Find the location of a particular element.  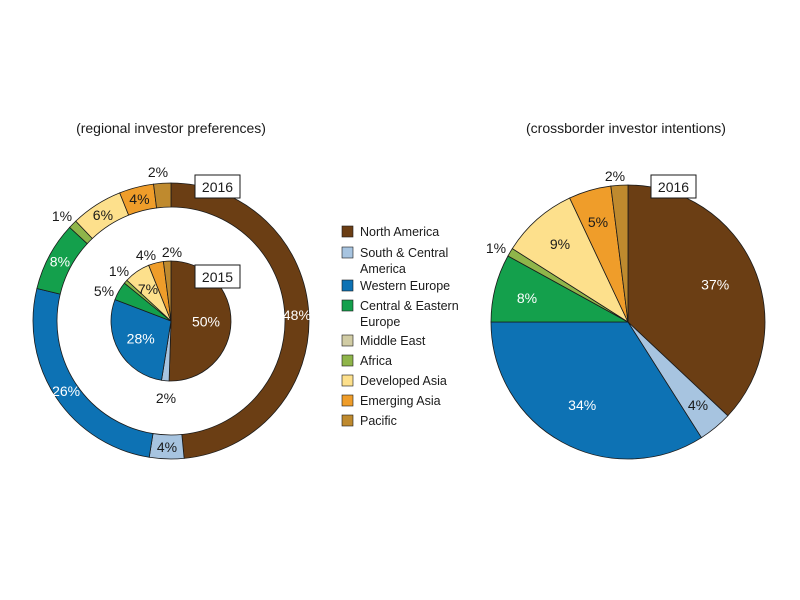

legend-label-pacific: Pacific is located at coordinates (378, 421).